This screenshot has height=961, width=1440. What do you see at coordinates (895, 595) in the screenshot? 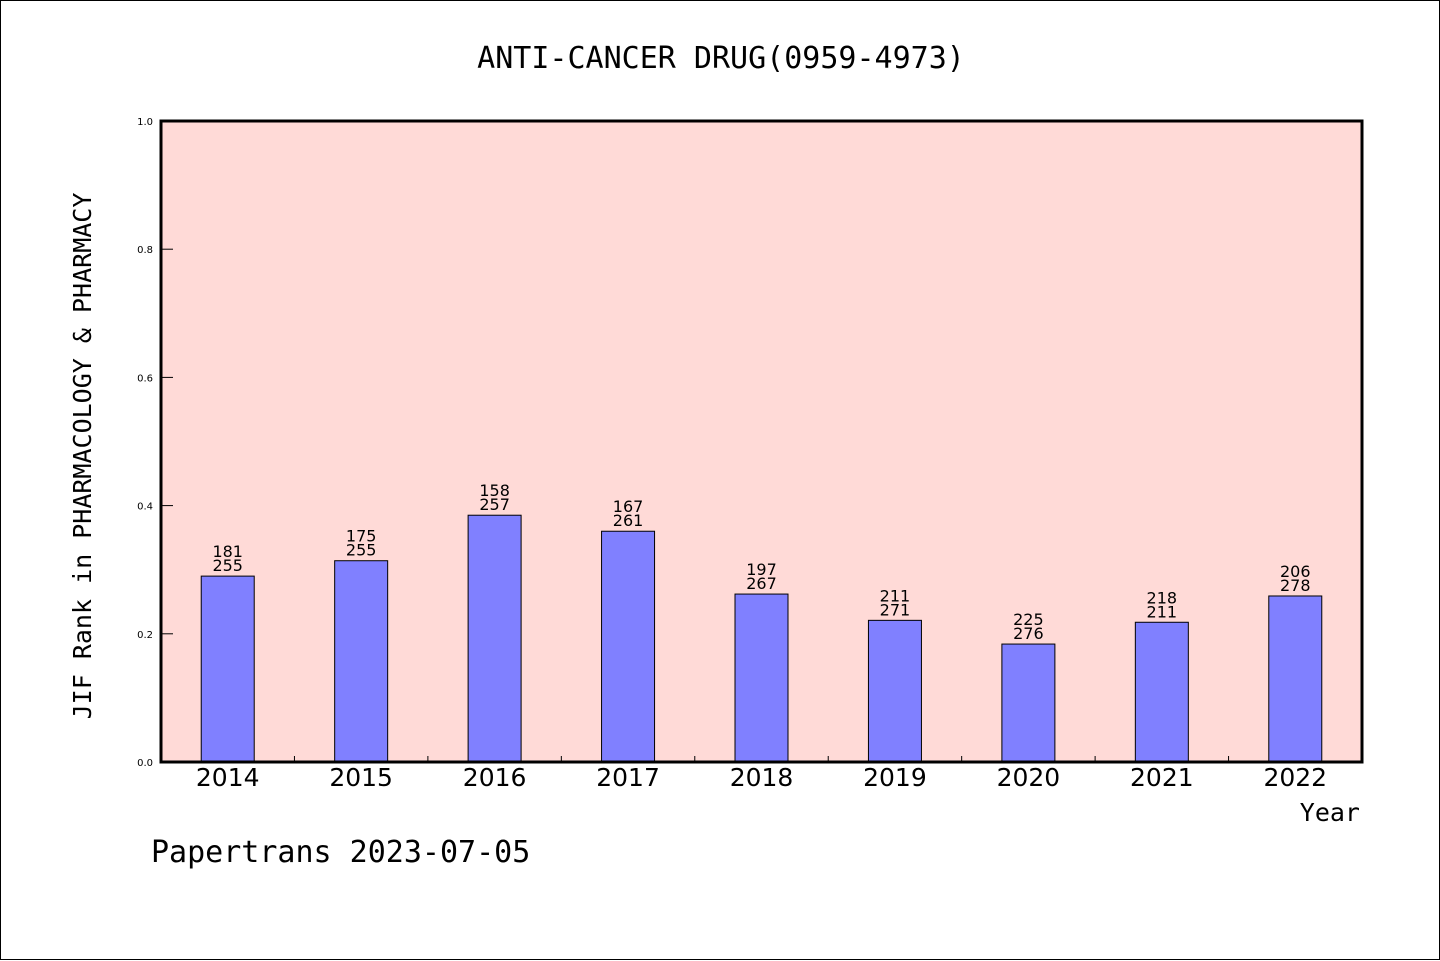
I see `bar-label-rank: 211` at bounding box center [895, 595].